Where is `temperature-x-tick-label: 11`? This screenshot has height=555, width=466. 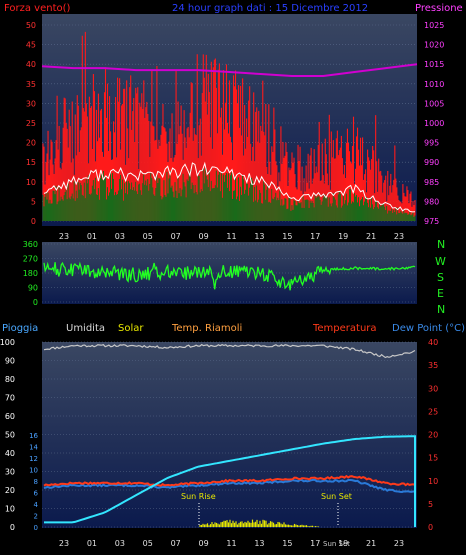 temperature-x-tick-label: 11 is located at coordinates (231, 543).